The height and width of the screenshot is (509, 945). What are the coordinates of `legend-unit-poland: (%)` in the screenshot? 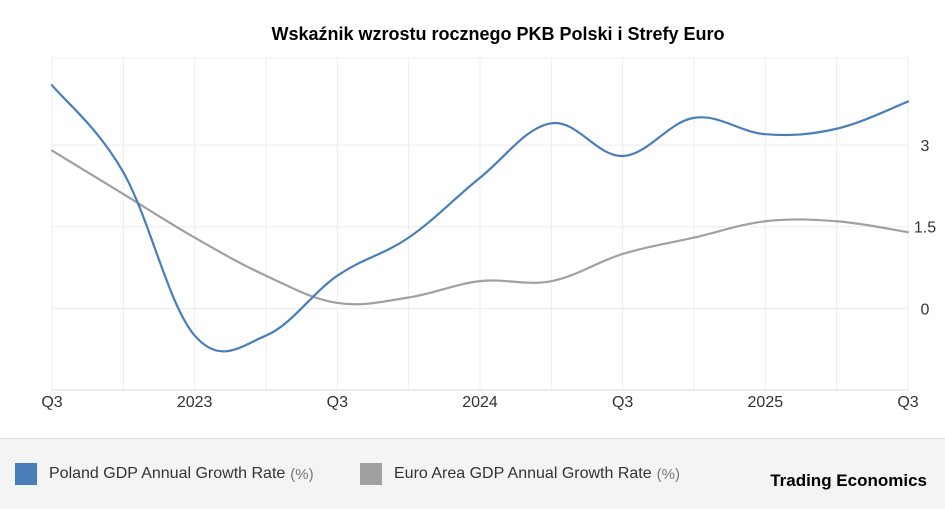 It's located at (302, 474).